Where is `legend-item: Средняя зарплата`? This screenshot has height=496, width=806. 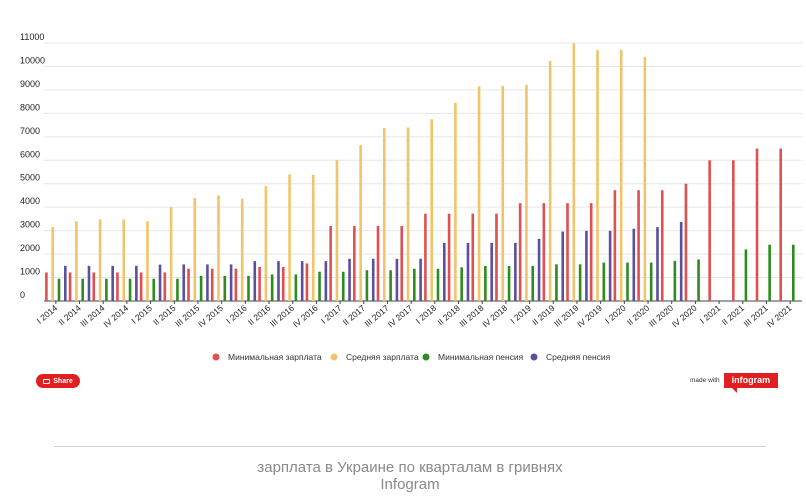
legend-item: Средняя зарплата is located at coordinates (374, 357).